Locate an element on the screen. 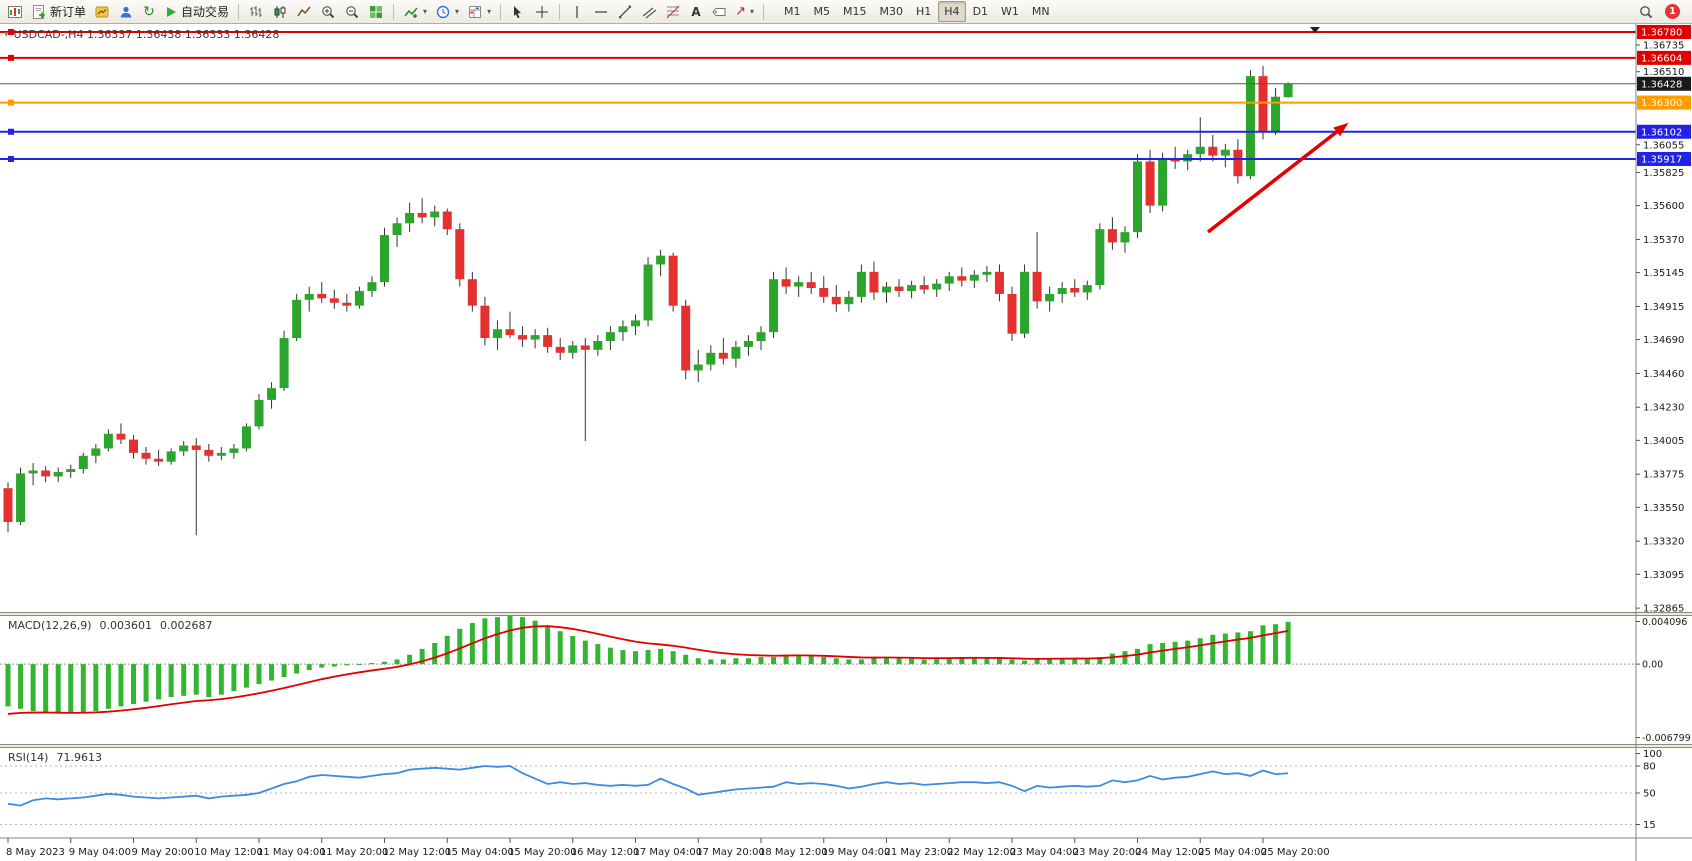 The image size is (1692, 861). price-badge: 1.36604 is located at coordinates (1664, 57).